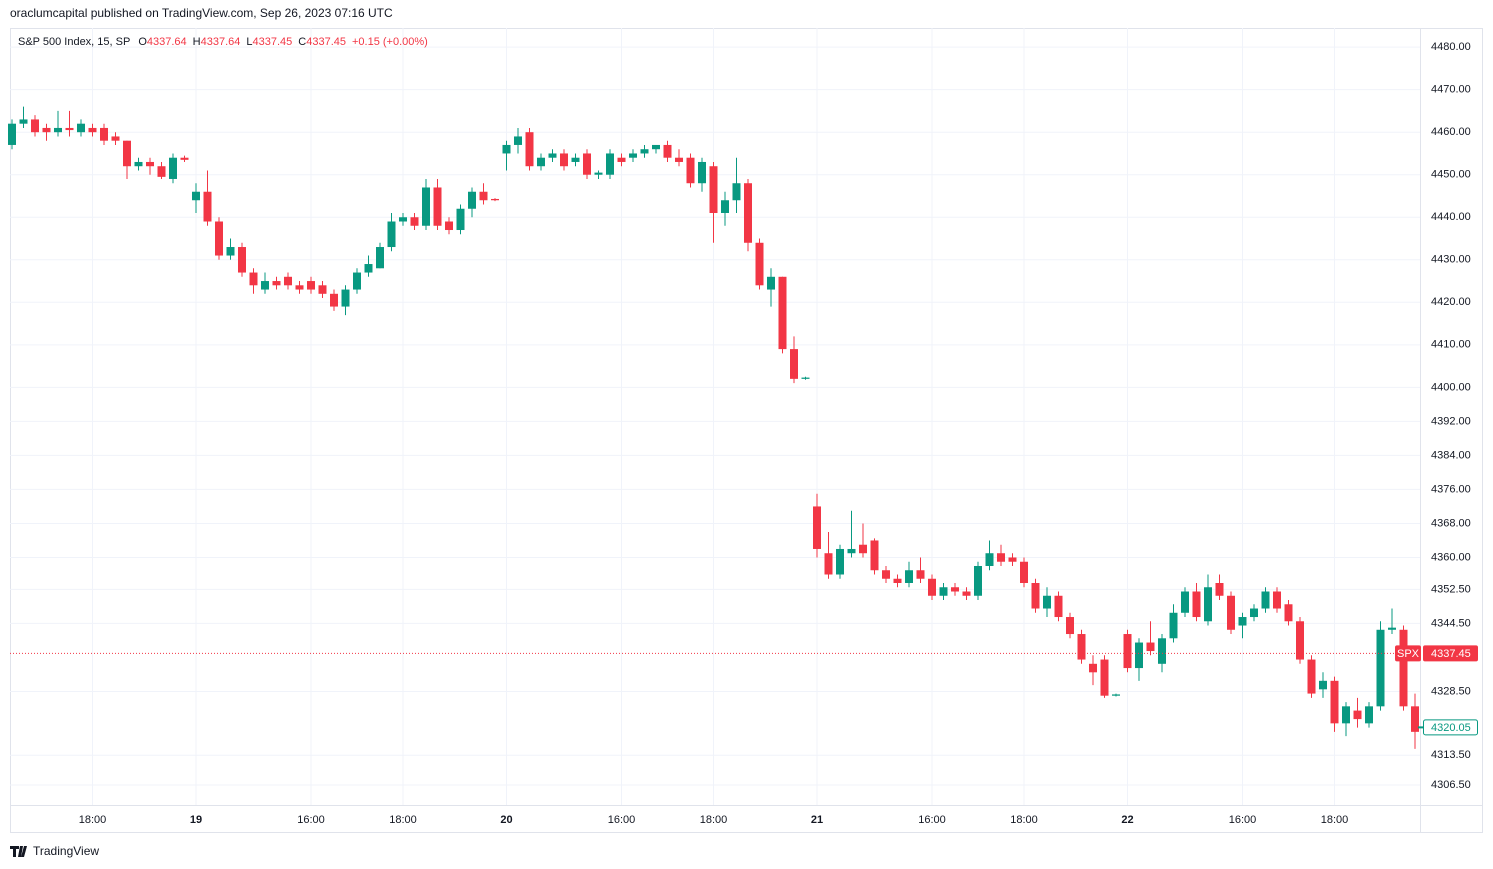 The image size is (1493, 869). I want to click on price-value: 4337.45, so click(1451, 654).